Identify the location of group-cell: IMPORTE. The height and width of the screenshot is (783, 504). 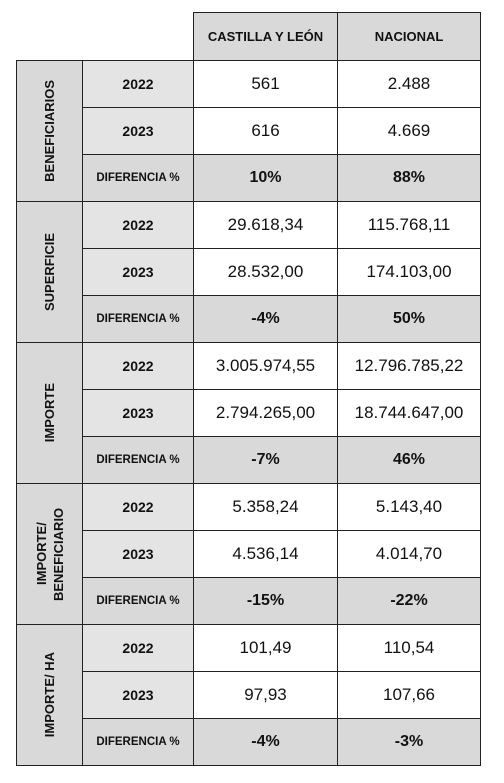
(49, 413).